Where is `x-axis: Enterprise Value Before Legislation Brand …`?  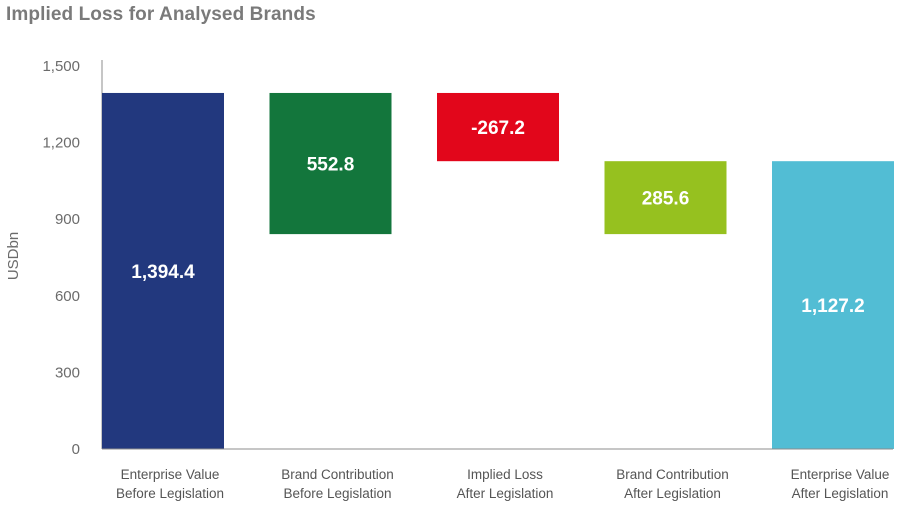 x-axis: Enterprise Value Before Legislation Brand … is located at coordinates (497, 474).